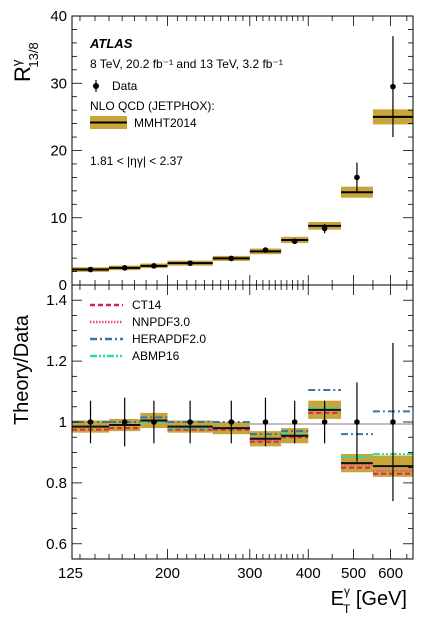  I want to click on top-y-main: R, so click(22, 74).